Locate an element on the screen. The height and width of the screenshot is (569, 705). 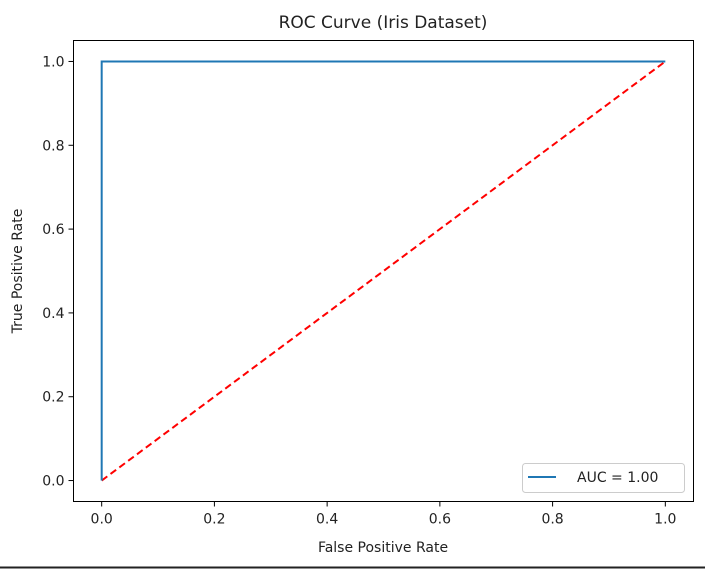
x-axis-label: False Positive Rate is located at coordinates (383, 548).